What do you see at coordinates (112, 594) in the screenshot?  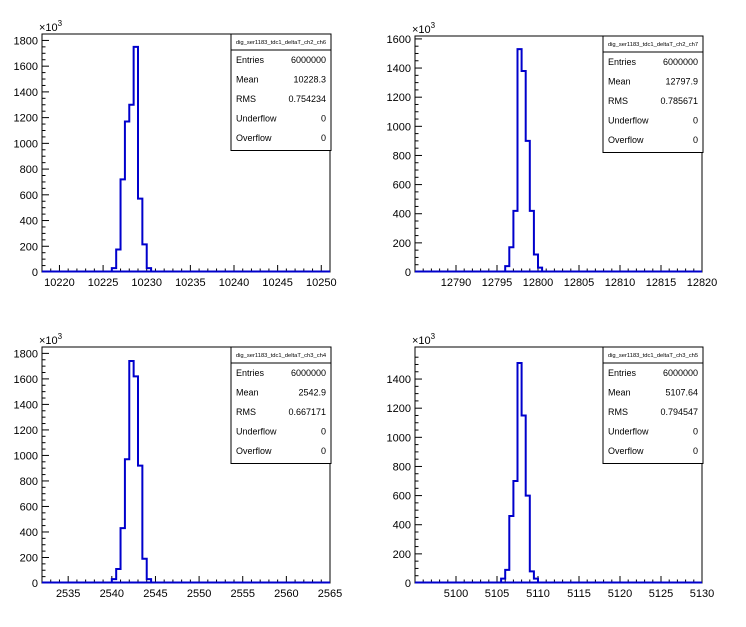 I see `x-tick-label: 2540` at bounding box center [112, 594].